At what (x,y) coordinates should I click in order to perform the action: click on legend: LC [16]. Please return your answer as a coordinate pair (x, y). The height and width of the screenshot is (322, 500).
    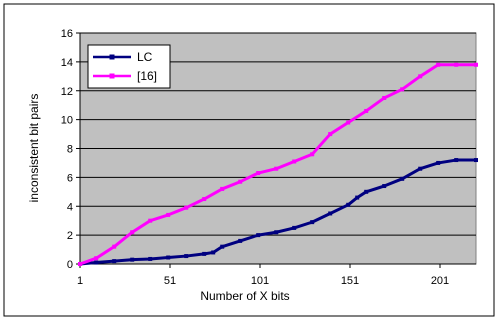
    Looking at the image, I should click on (129, 66).